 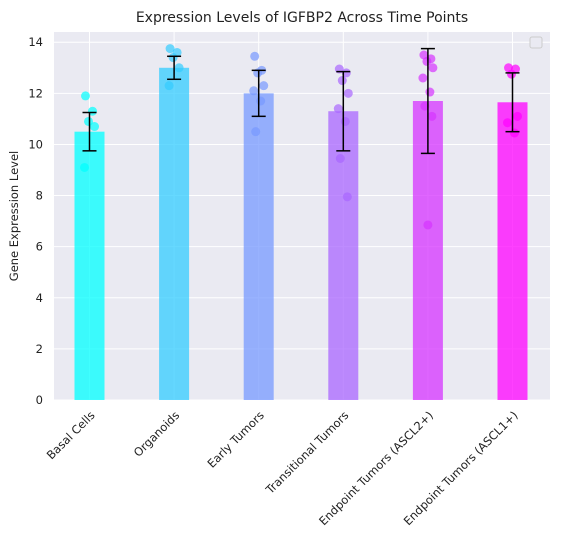 I want to click on y-tick-label: 0, so click(x=39, y=400).